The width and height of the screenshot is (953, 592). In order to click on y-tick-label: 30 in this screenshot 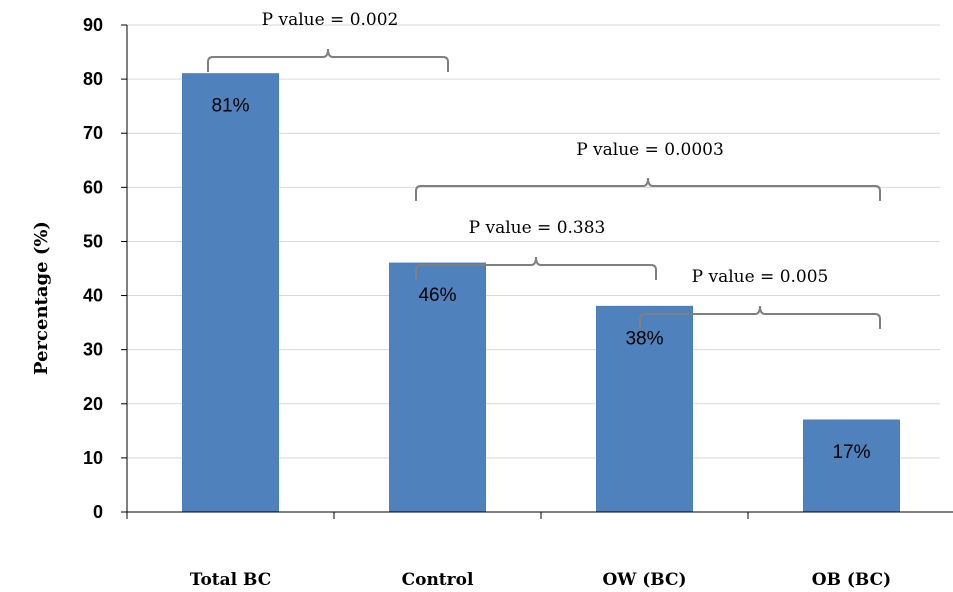, I will do `click(93, 350)`.